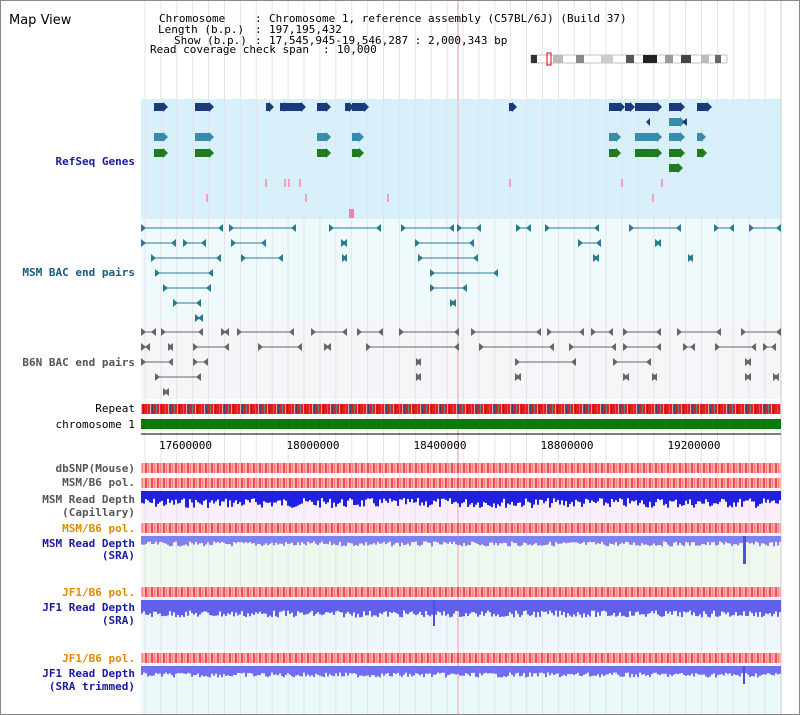 The height and width of the screenshot is (715, 800). What do you see at coordinates (662, 183) in the screenshot?
I see `snp-marker` at bounding box center [662, 183].